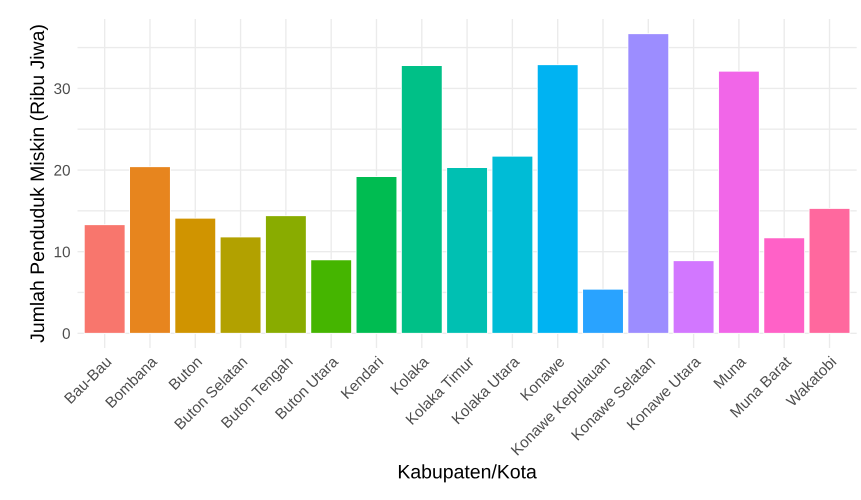 The height and width of the screenshot is (500, 861). Describe the element at coordinates (62, 170) in the screenshot. I see `y-tick-label: 20` at that location.